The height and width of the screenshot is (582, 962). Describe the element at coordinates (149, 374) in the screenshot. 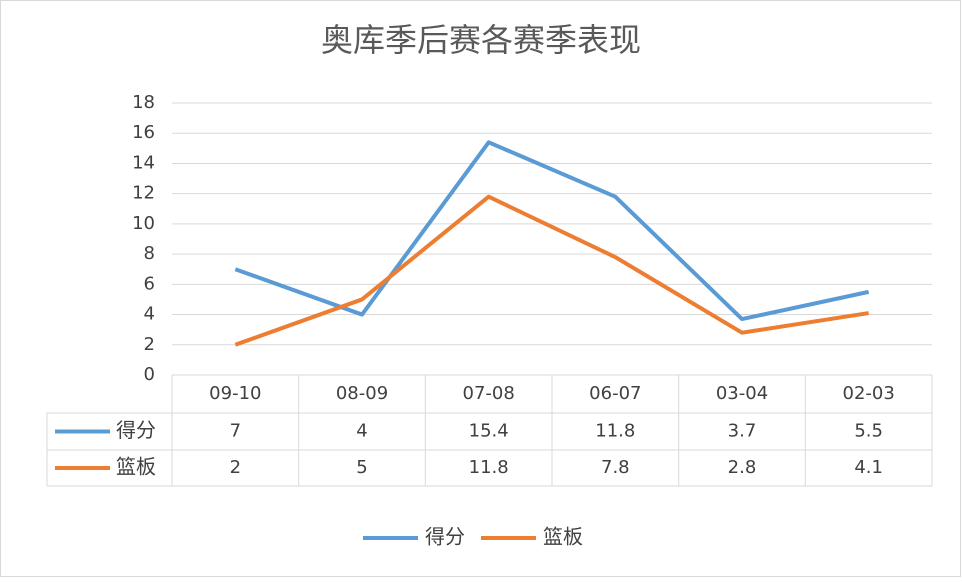

I see `y-tick-label: 0` at that location.